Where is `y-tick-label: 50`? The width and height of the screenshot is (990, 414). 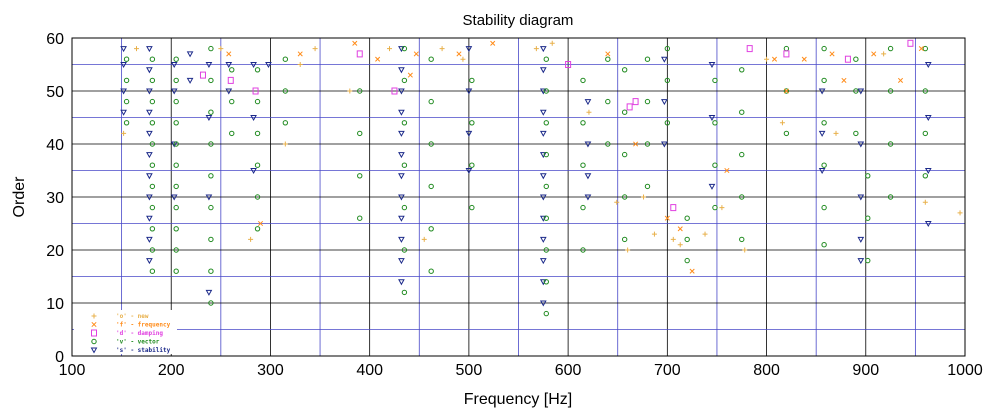
y-tick-label: 50 is located at coordinates (55, 92).